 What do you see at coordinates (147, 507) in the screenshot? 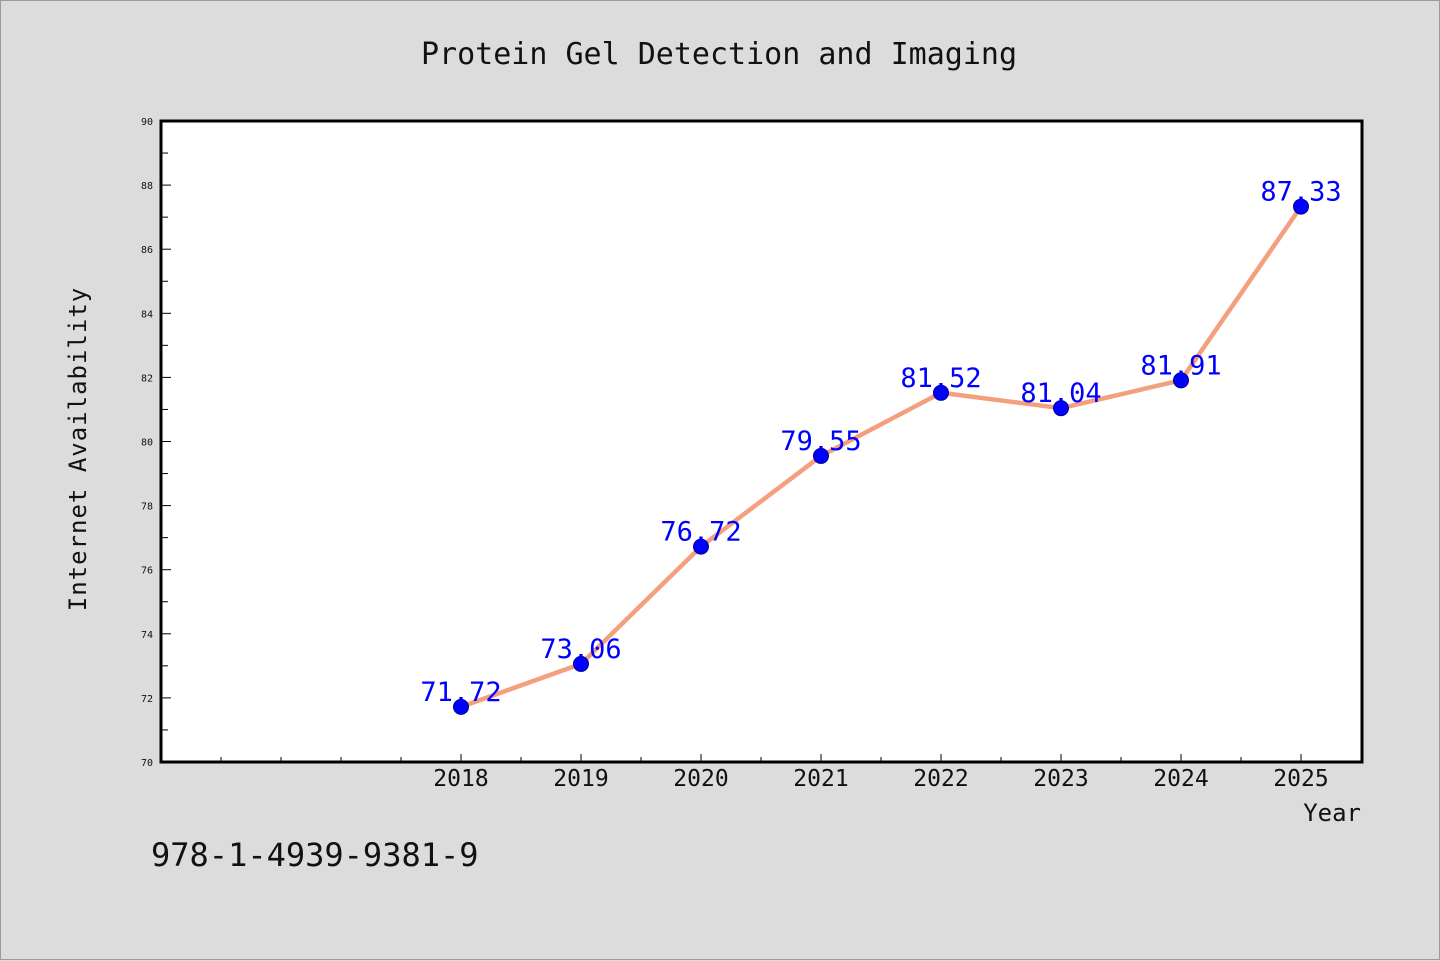
I see `y-tick-label: 78` at bounding box center [147, 507].